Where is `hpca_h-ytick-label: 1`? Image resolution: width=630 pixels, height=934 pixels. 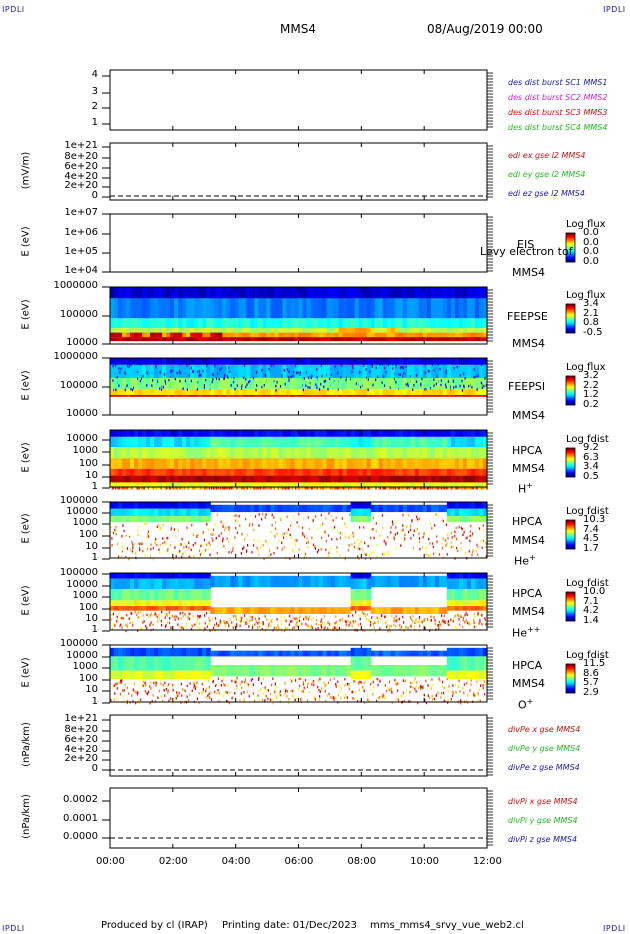
hpca_h-ytick-label: 1 is located at coordinates (94, 486).